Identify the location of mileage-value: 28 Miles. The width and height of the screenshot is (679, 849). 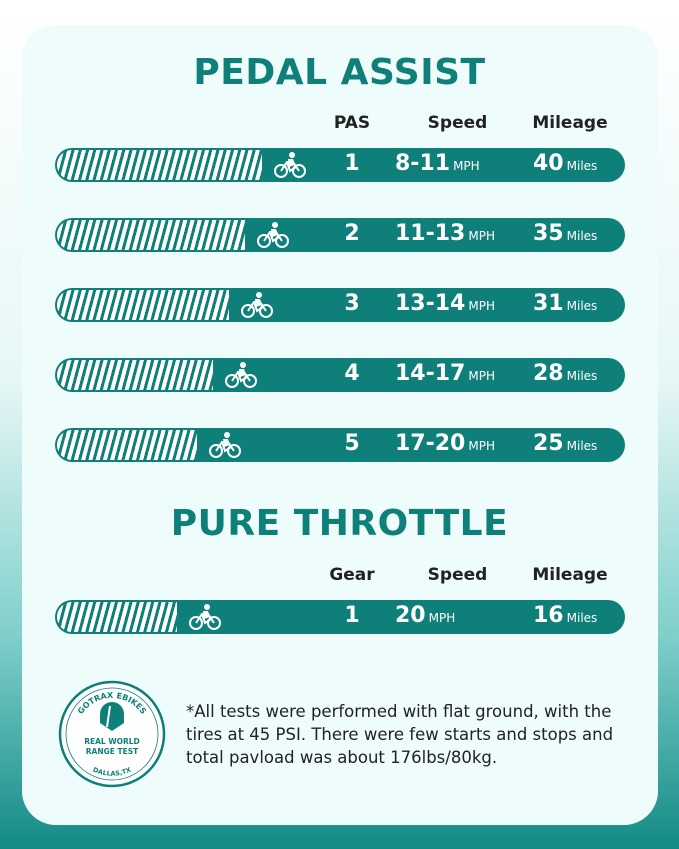
(565, 373).